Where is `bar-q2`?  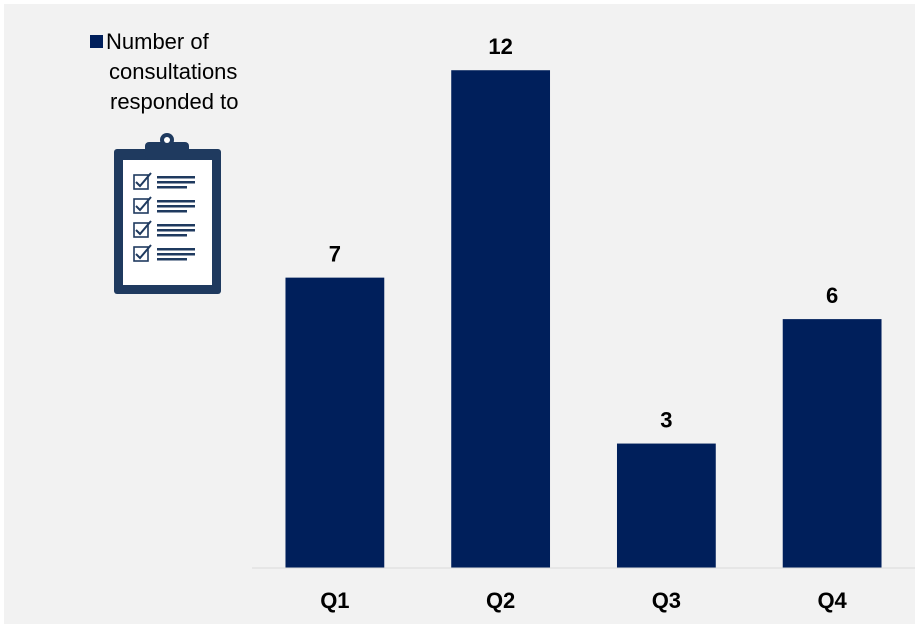
bar-q2 is located at coordinates (501, 319).